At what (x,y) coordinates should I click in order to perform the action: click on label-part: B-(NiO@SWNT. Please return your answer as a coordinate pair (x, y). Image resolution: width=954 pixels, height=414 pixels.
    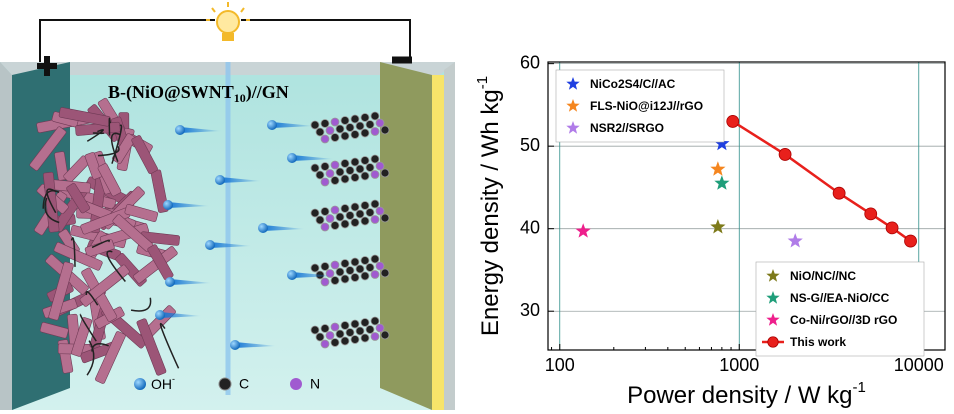
    Looking at the image, I should click on (171, 92).